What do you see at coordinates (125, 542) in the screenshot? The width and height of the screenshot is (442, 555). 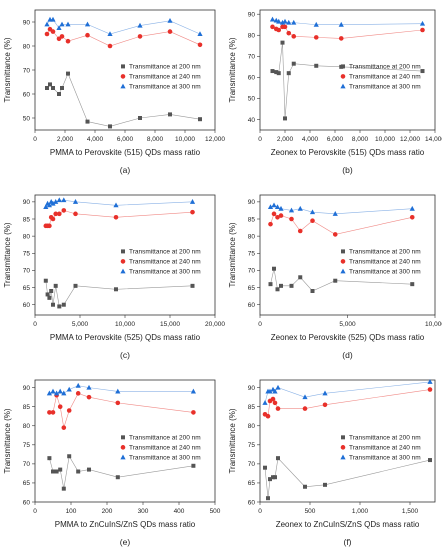 I see `panel-label: (e)` at bounding box center [125, 542].